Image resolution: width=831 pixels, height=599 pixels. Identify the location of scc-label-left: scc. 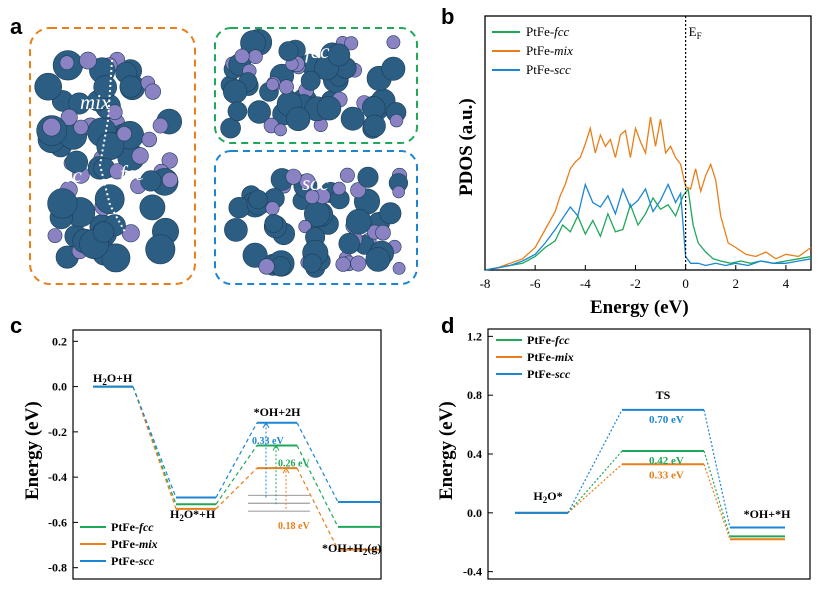
(68, 175).